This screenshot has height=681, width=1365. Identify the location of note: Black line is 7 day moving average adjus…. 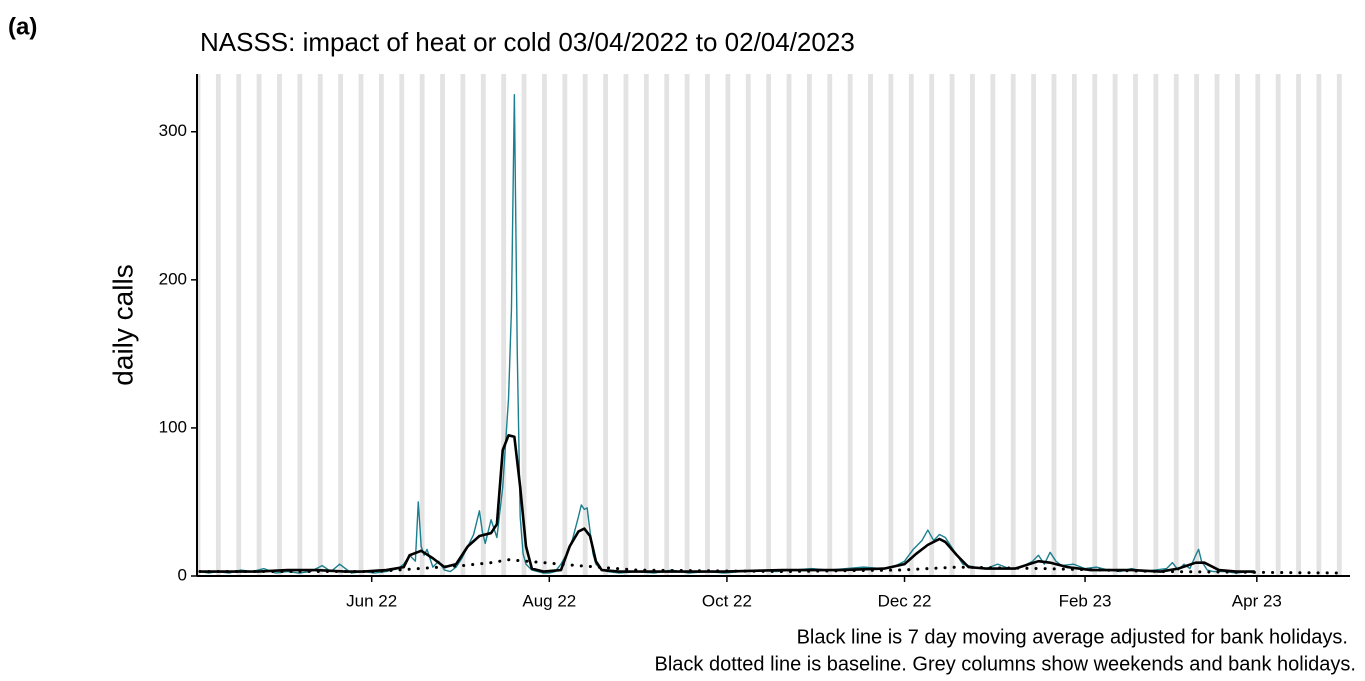
(1072, 637).